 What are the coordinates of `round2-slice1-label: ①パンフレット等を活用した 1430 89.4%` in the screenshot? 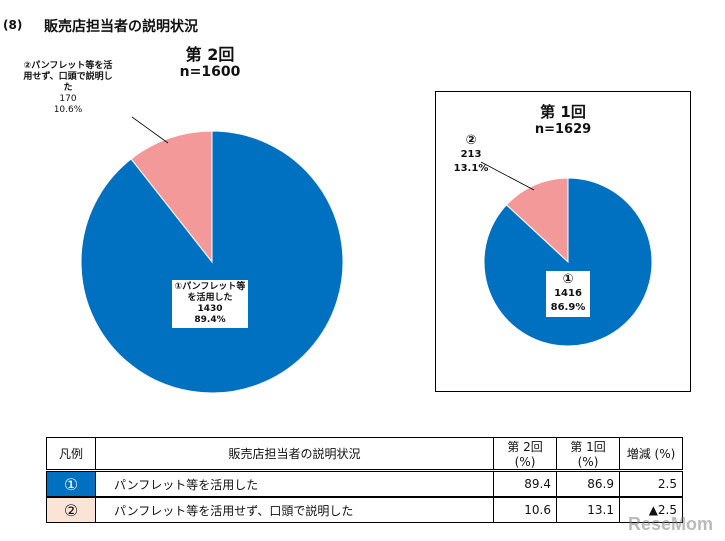 It's located at (210, 304).